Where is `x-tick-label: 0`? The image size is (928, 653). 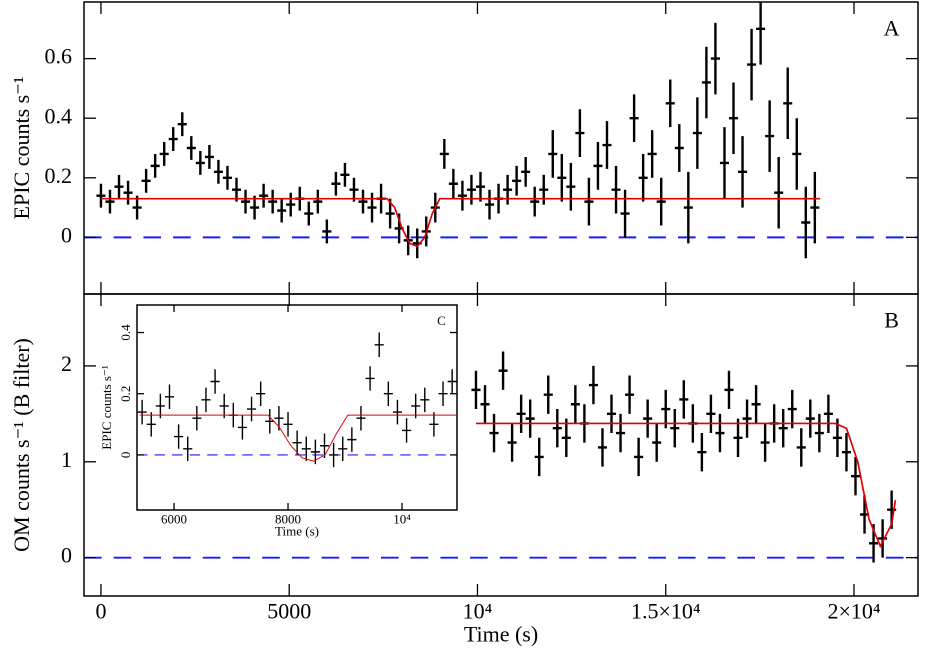
x-tick-label: 0 is located at coordinates (100, 611).